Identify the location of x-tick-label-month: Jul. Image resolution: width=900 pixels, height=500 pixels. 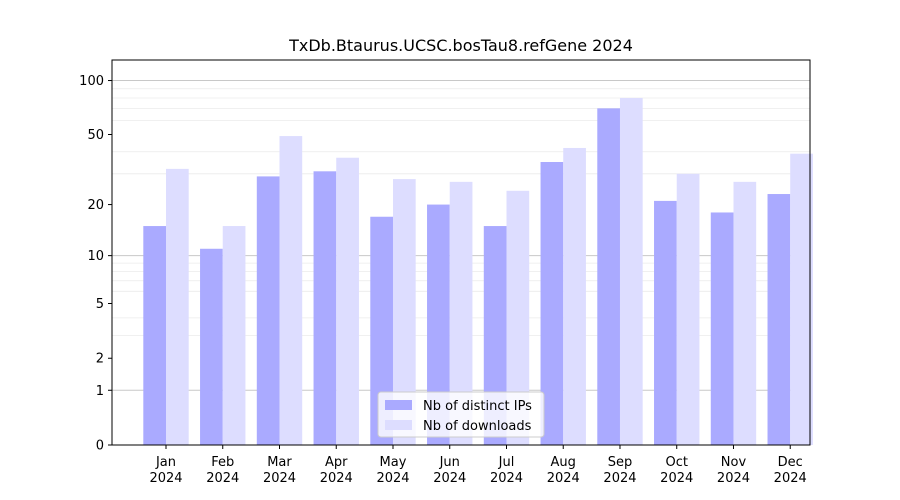
(506, 462).